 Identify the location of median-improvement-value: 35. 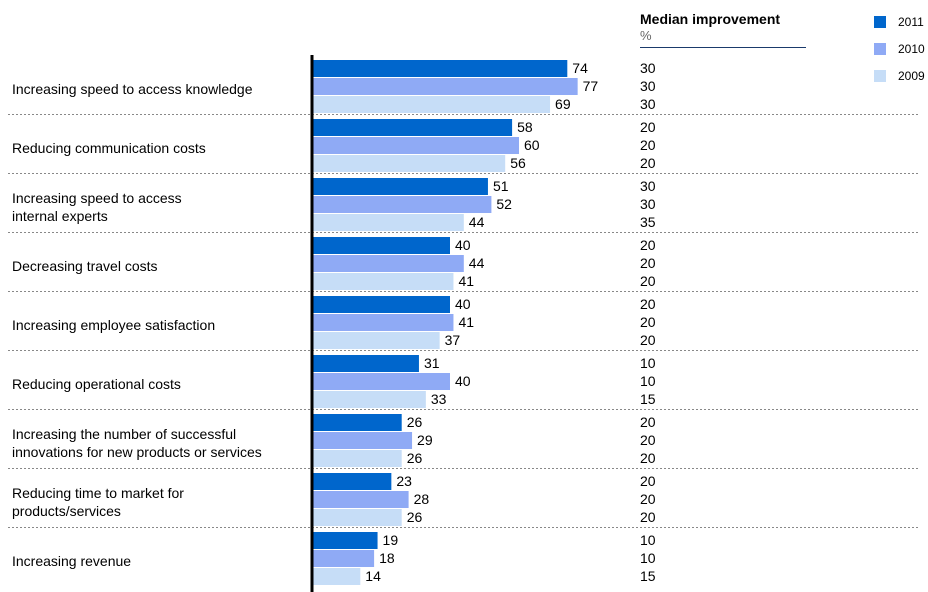
(648, 222).